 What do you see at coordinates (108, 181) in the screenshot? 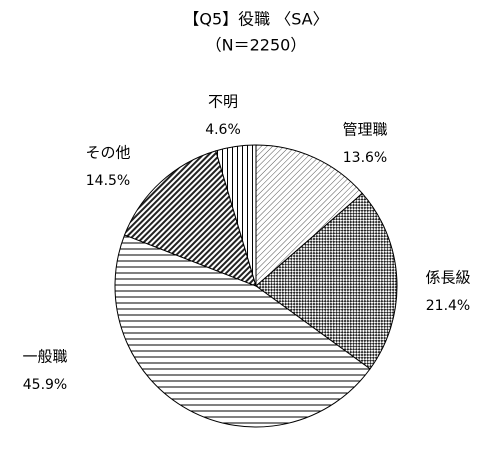
I see `slice-value-label: 14.5%` at bounding box center [108, 181].